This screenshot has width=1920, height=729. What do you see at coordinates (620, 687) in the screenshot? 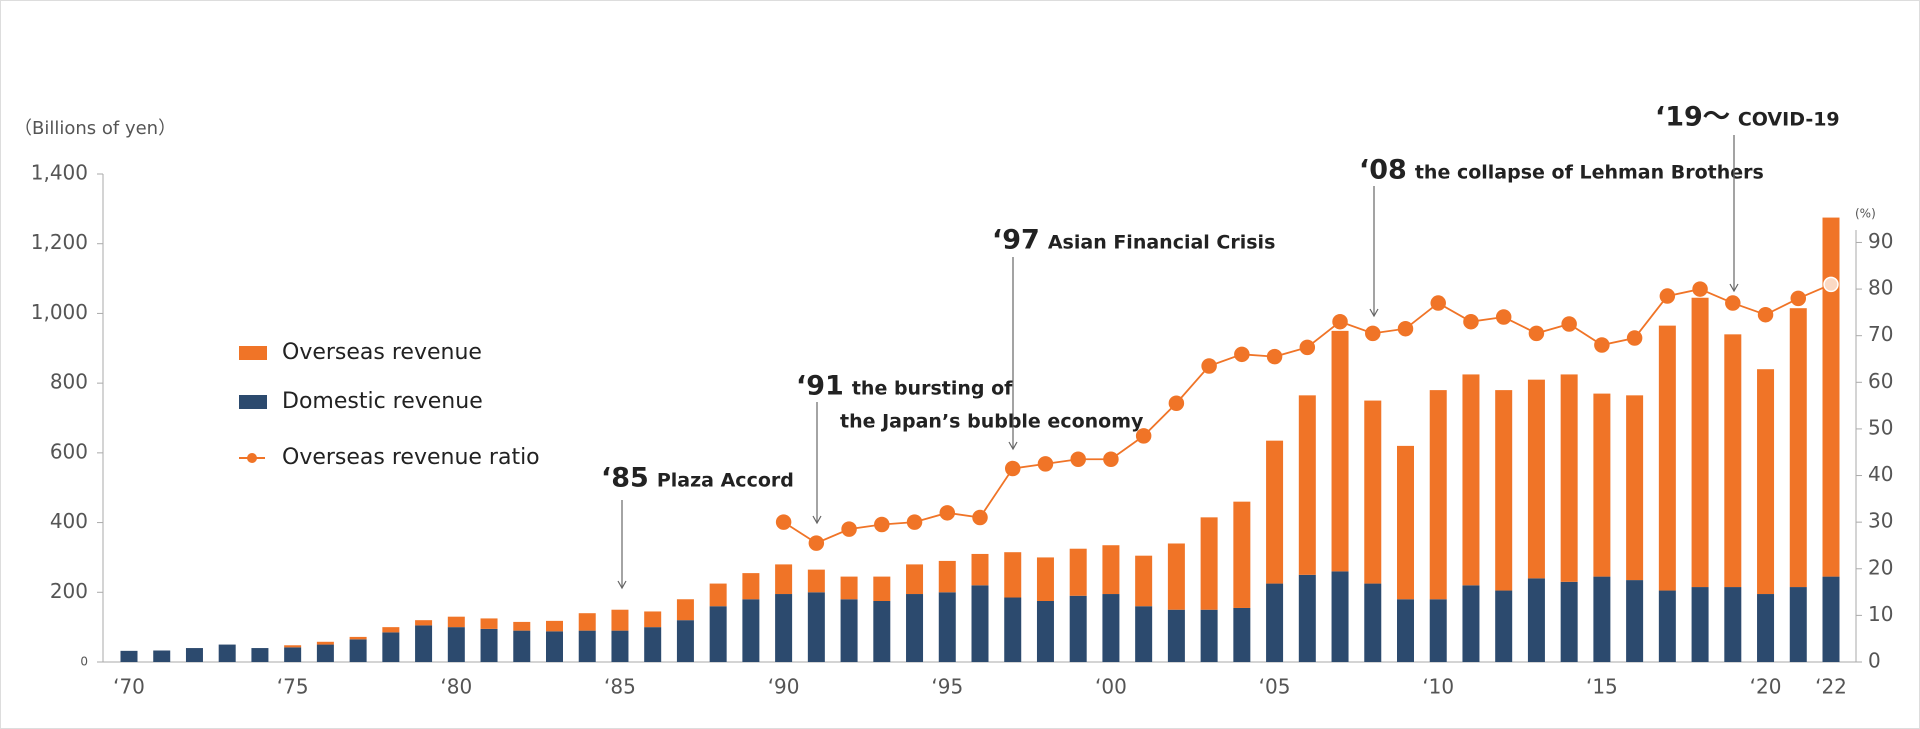
I see `x-tick-label: ‘85` at bounding box center [620, 687].